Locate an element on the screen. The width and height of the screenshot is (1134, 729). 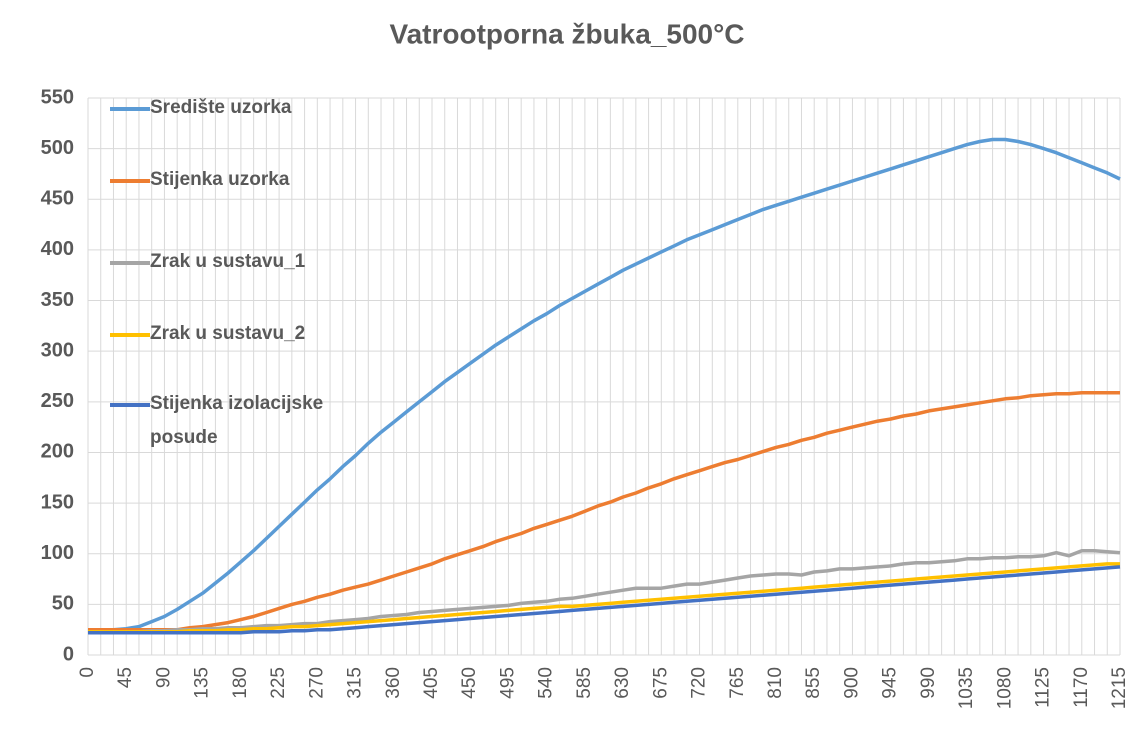
y-tick-label: 150 is located at coordinates (57, 502).